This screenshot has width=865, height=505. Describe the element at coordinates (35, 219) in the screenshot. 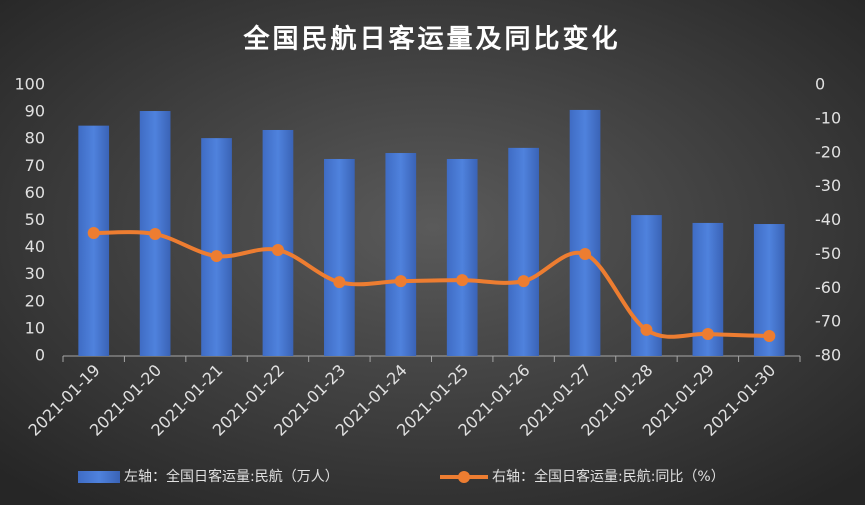

I see `y-tick-label: 50` at that location.